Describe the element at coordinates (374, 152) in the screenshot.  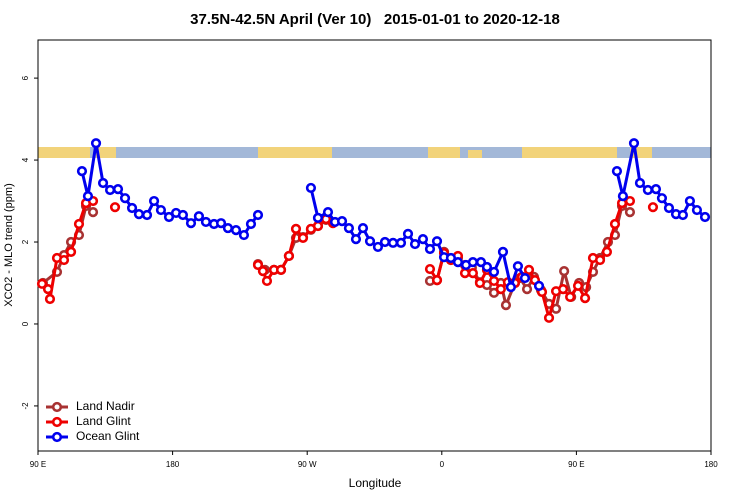
I see `map-strip` at that location.